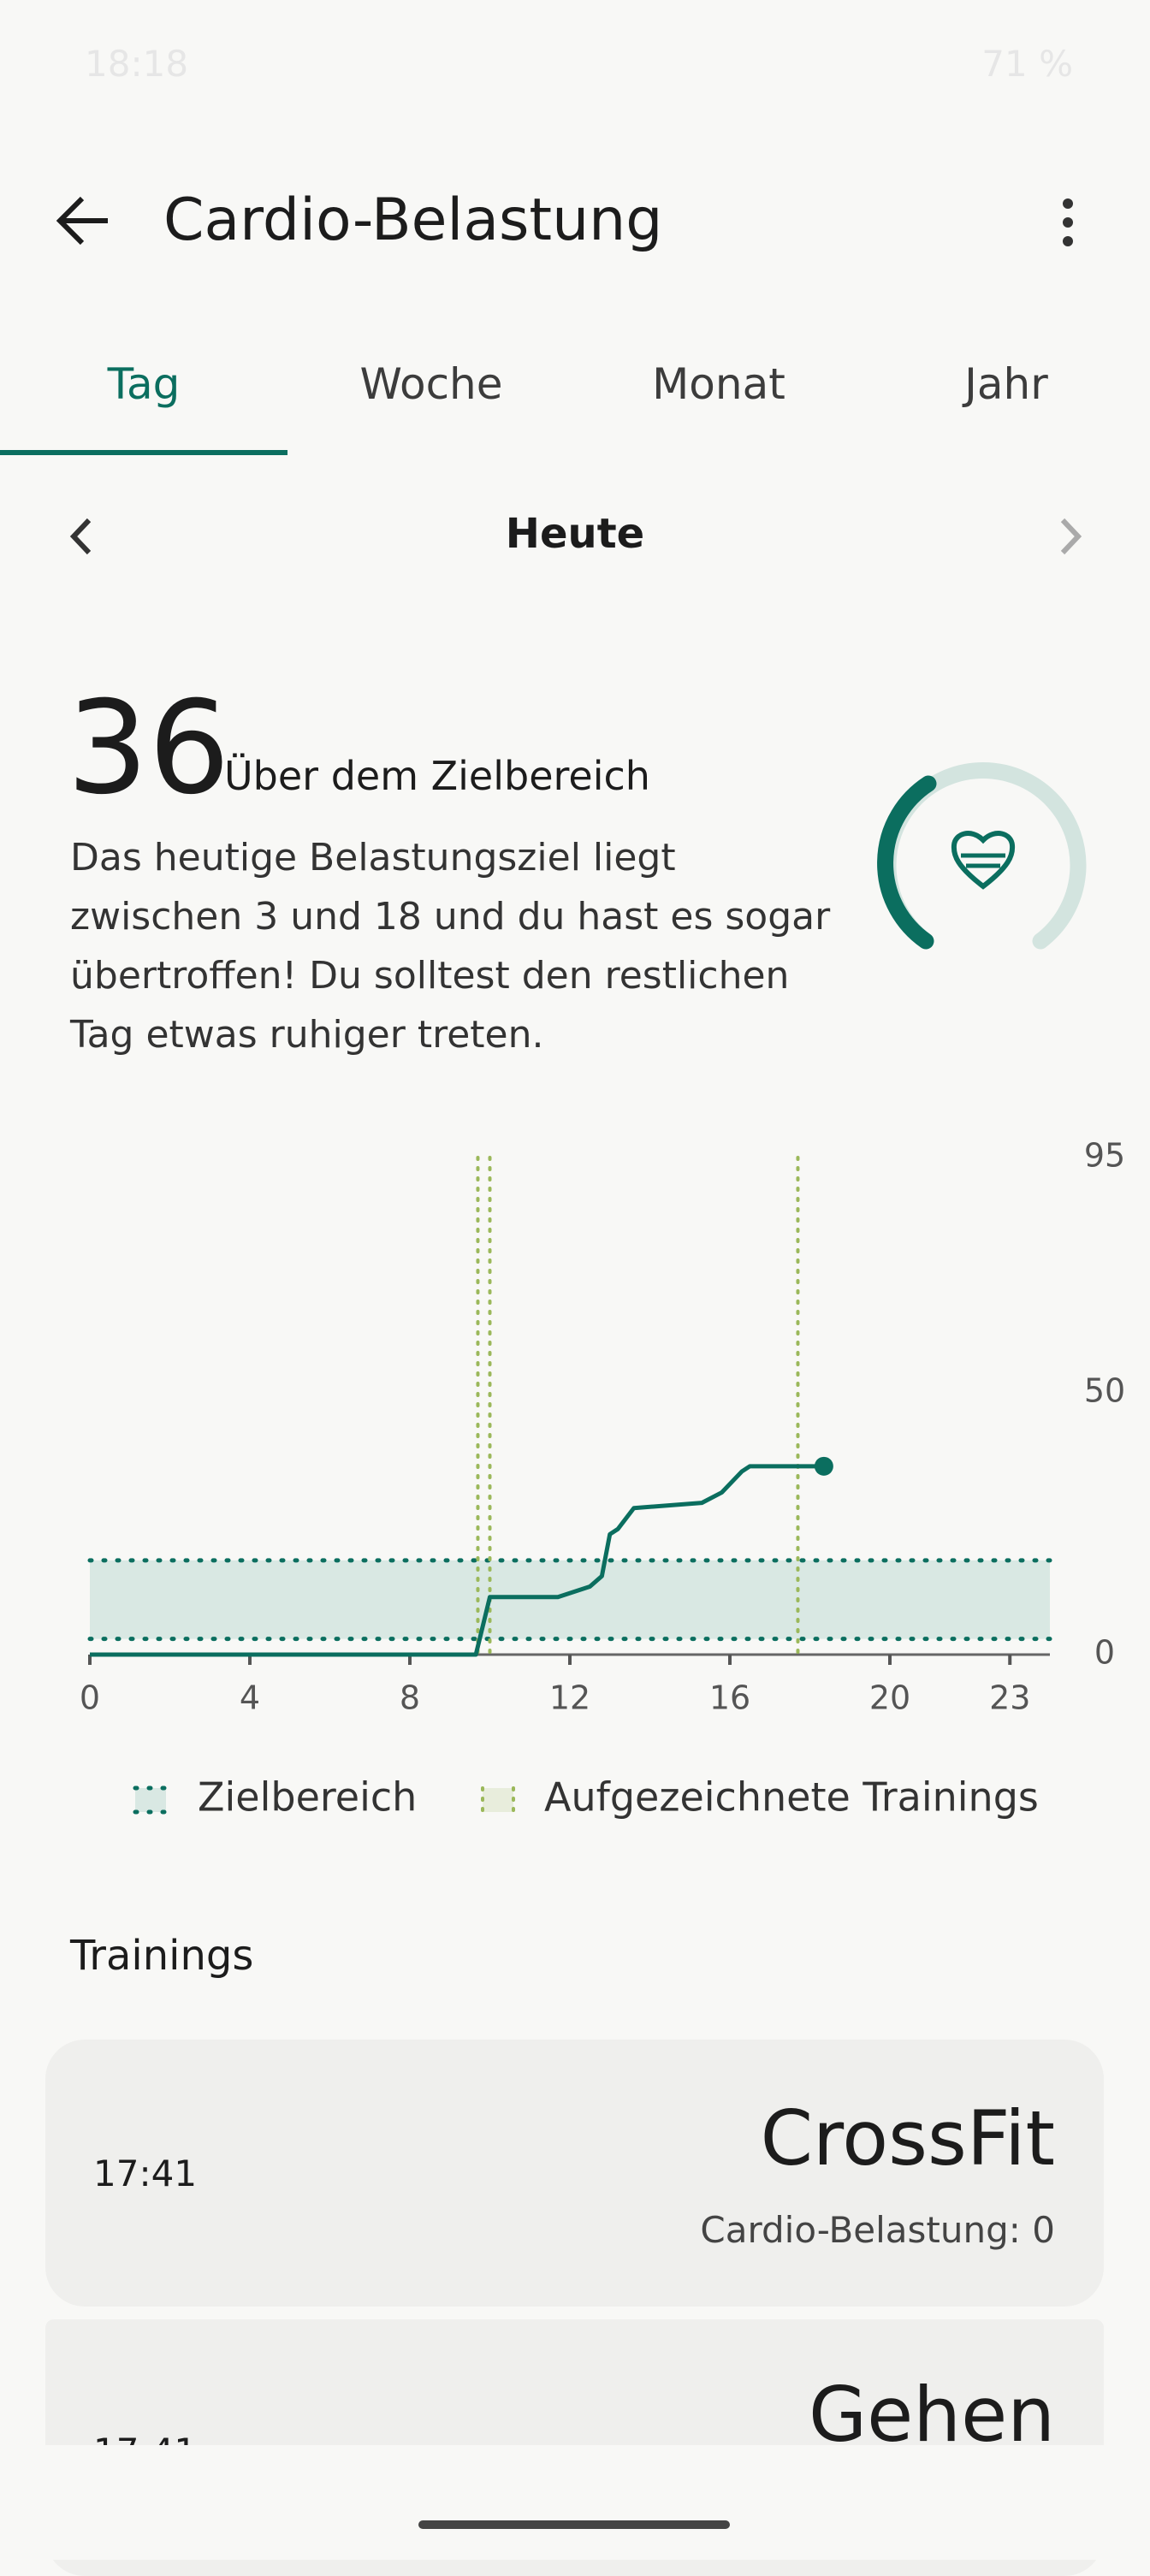  I want to click on x-tick-label: 0, so click(90, 1698).